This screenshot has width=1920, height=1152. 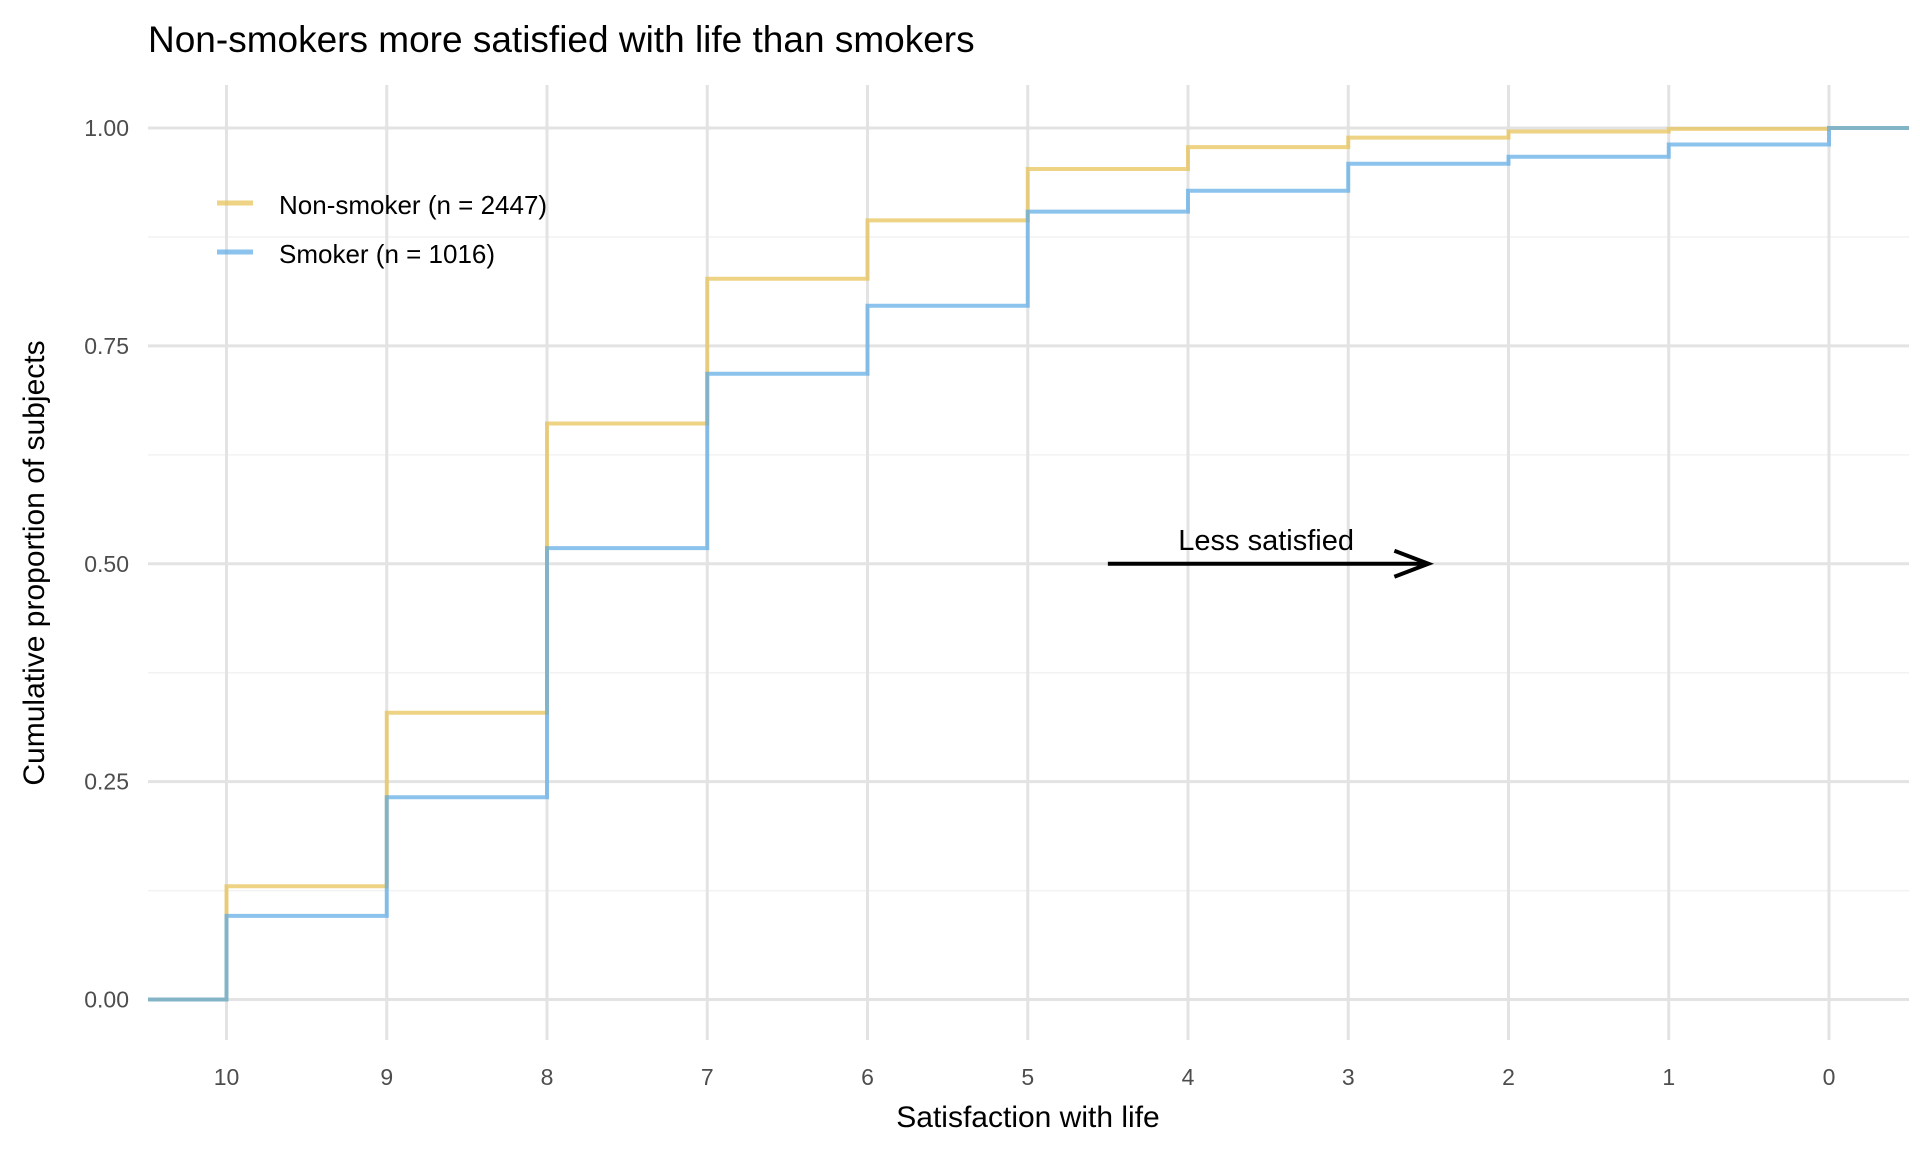 I want to click on legend-label-non-smoker: Non-smoker (n = 2447), so click(x=413, y=205).